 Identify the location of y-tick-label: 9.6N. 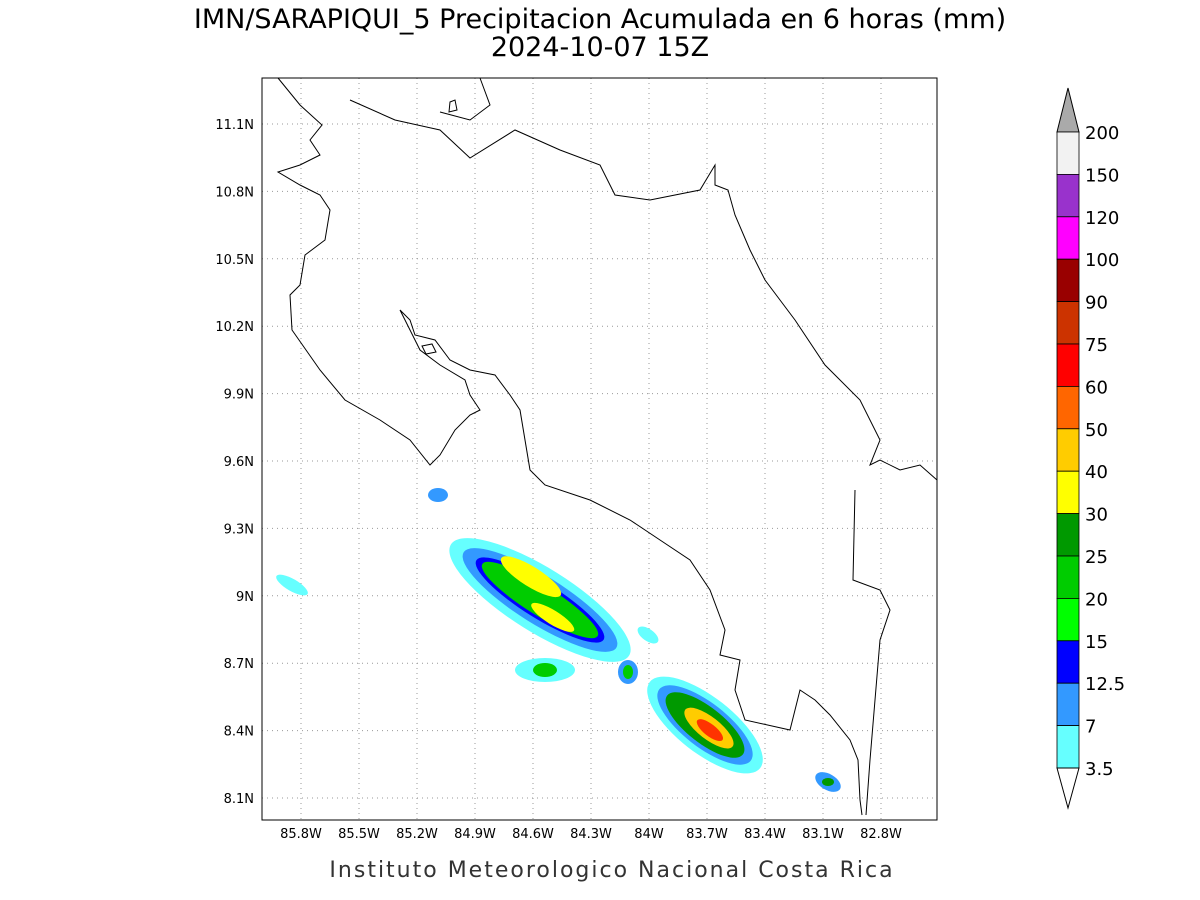
(239, 462).